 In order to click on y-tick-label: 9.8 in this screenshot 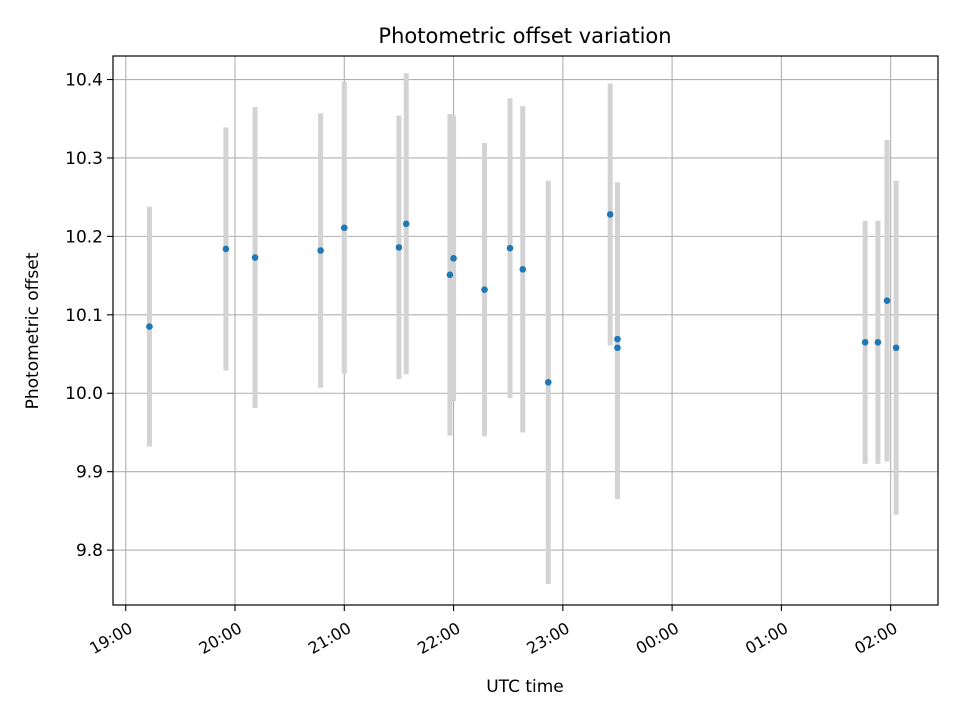, I will do `click(89, 551)`.